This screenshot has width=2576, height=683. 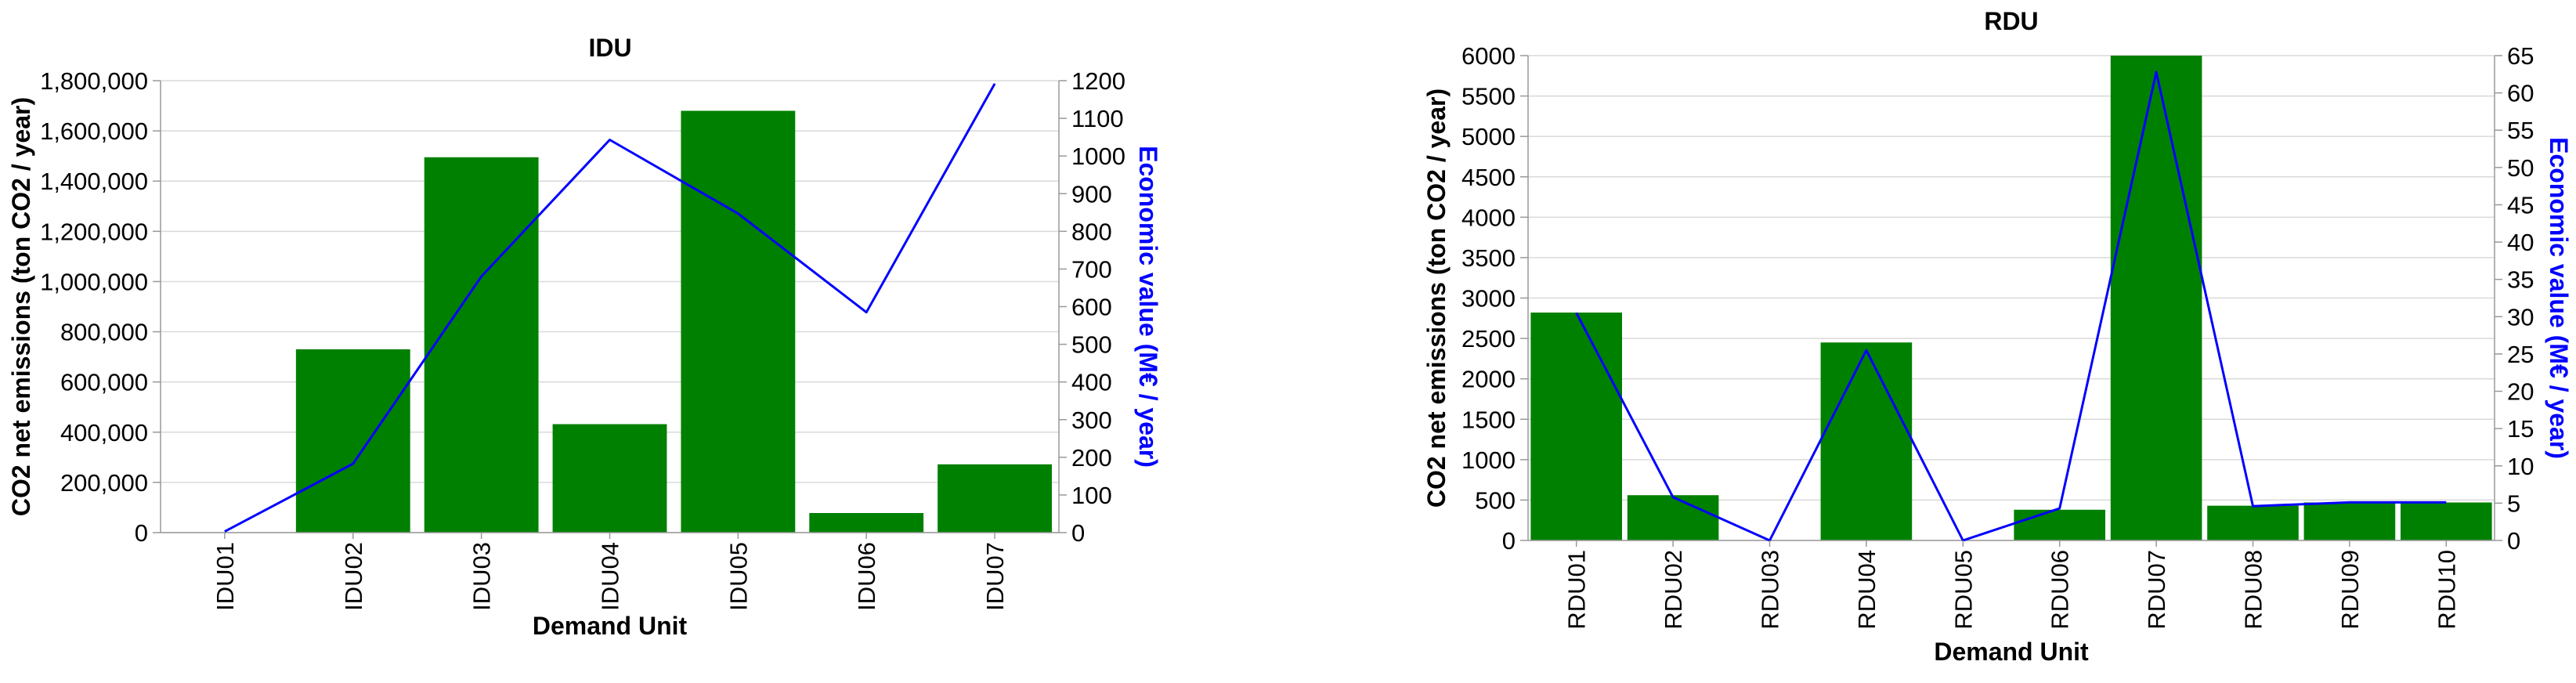 I want to click on x-tick-label-idu07: IDU07, so click(x=995, y=576).